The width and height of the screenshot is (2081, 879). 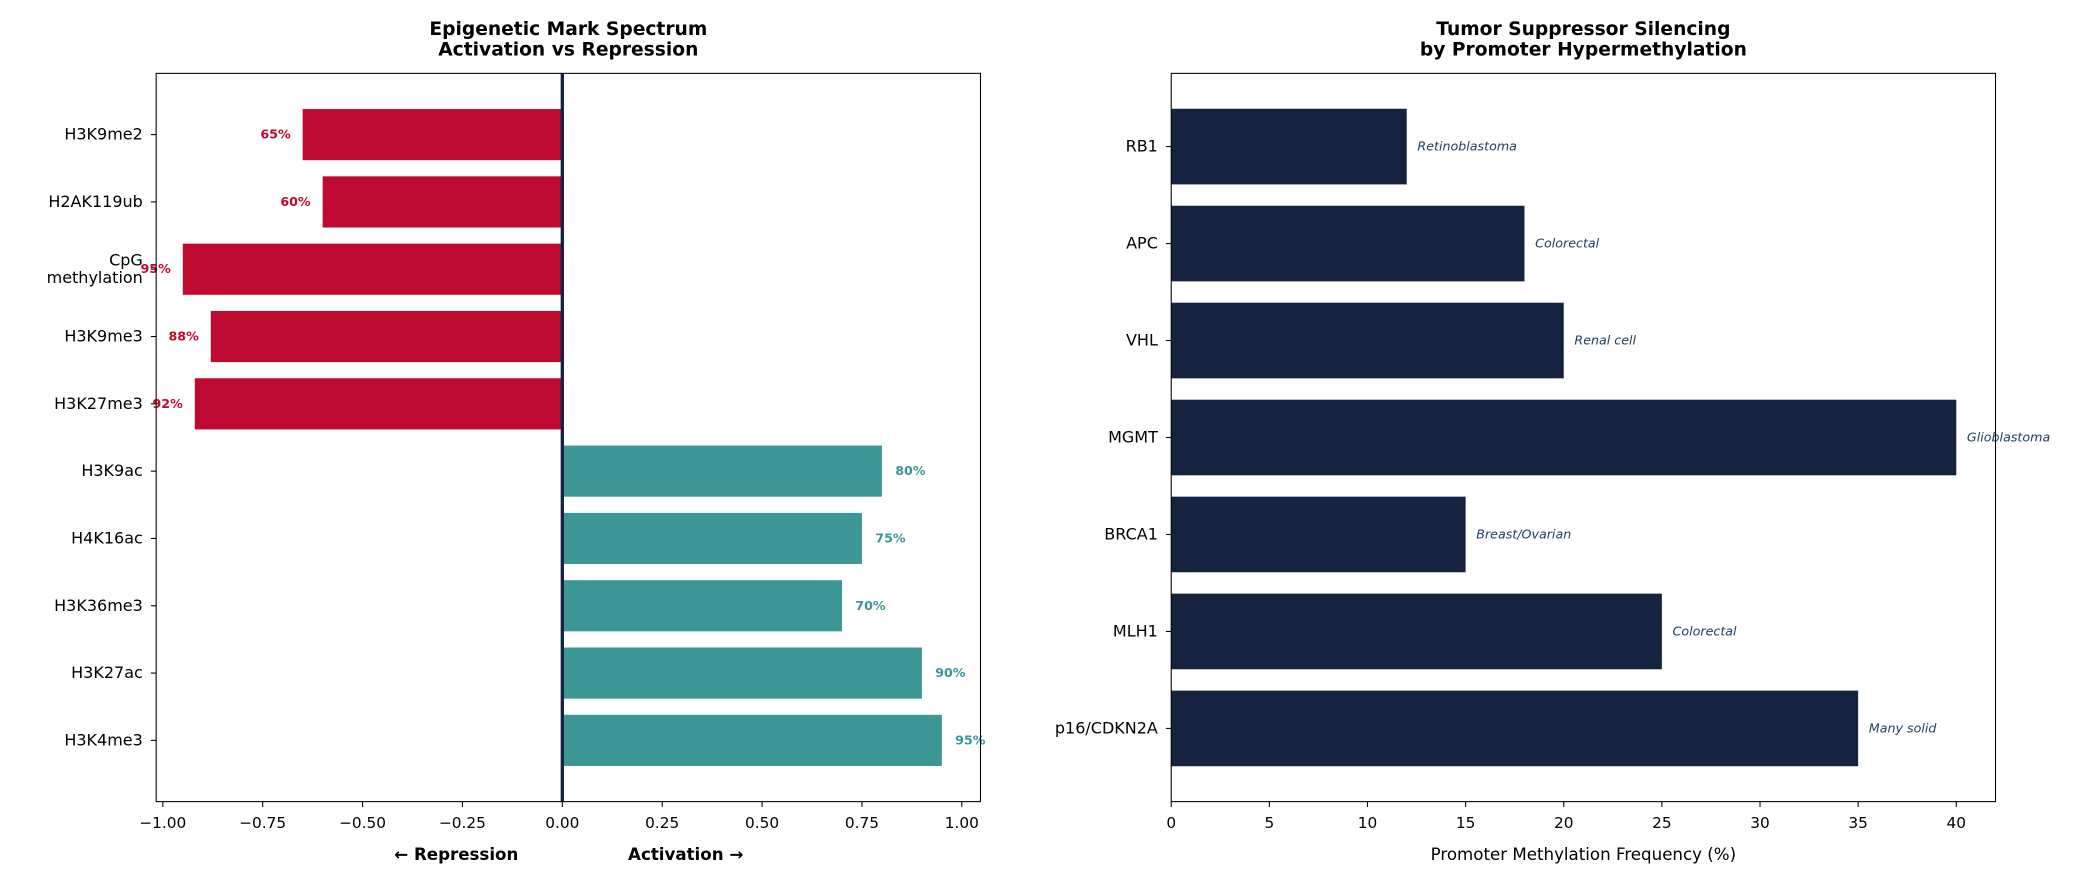 What do you see at coordinates (1171, 822) in the screenshot?
I see `x-tick-label: 0` at bounding box center [1171, 822].